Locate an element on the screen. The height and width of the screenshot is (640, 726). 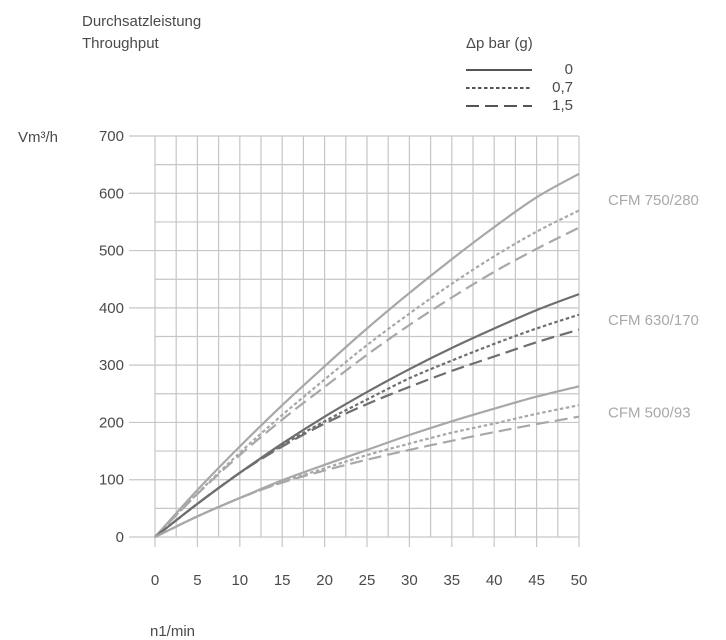
legend-label: 0 is located at coordinates (569, 69).